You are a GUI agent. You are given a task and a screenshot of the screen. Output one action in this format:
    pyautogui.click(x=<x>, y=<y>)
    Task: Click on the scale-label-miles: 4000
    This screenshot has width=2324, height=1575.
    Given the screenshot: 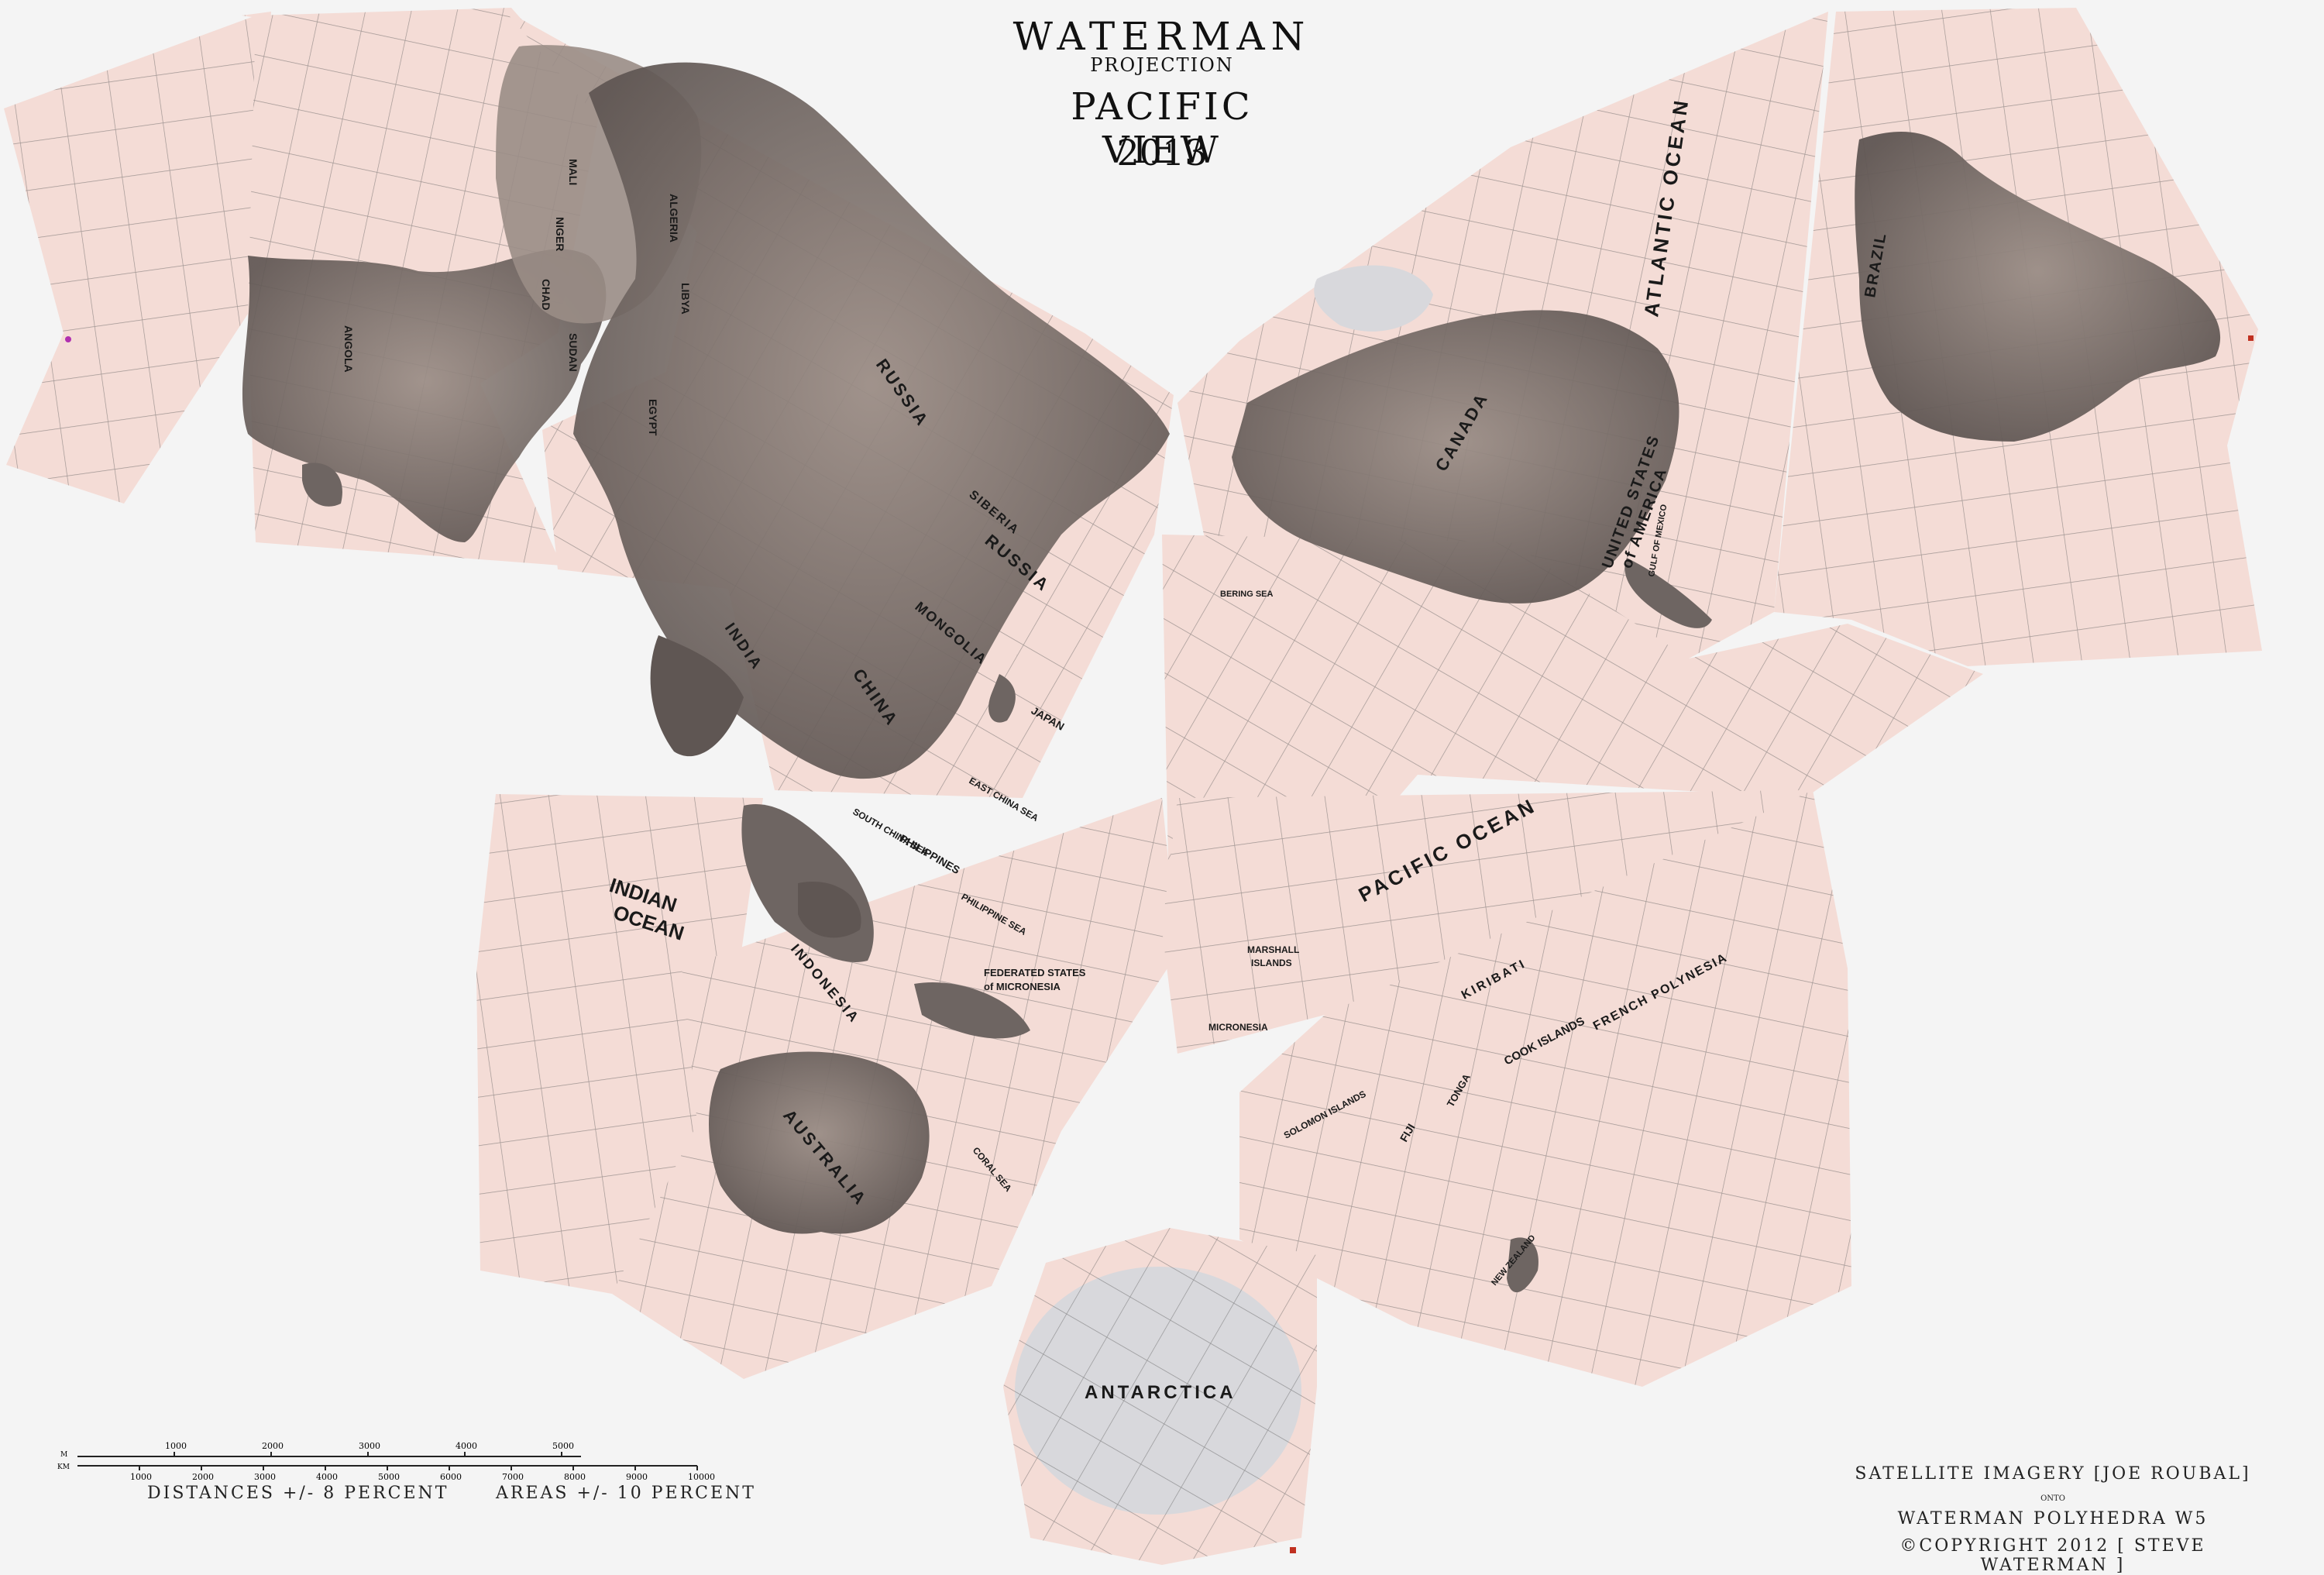 What is the action you would take?
    pyautogui.click(x=466, y=1446)
    